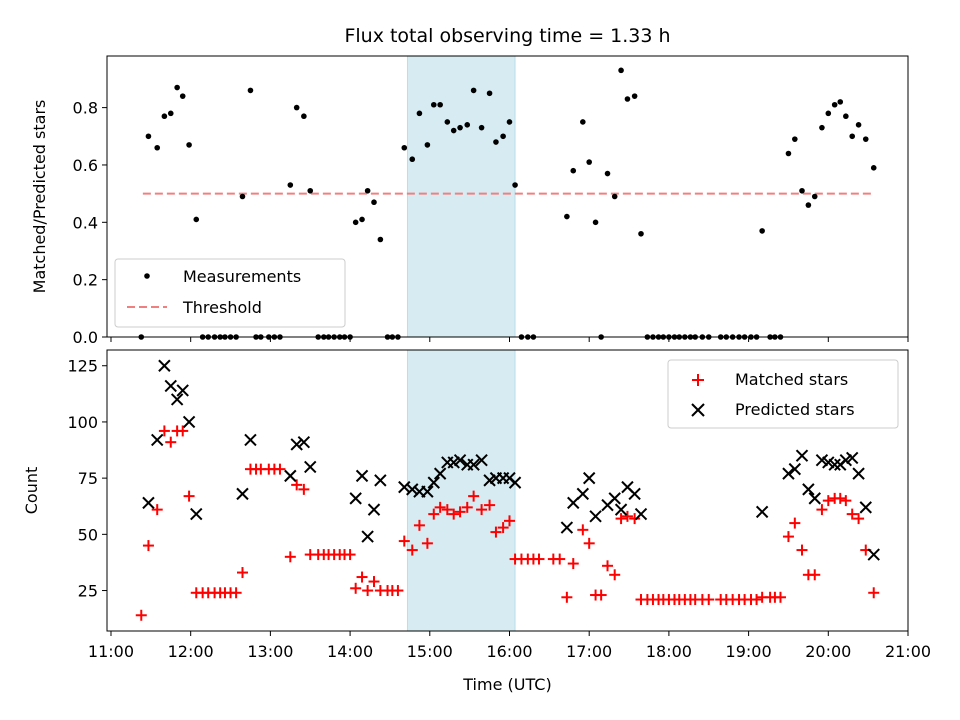 The height and width of the screenshot is (720, 960). I want to click on x-tick-label: 19:00, so click(749, 651).